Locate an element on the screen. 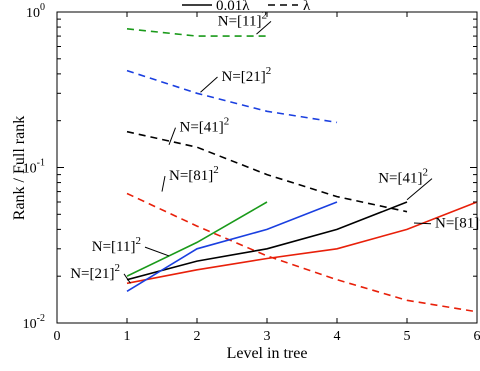 Image resolution: width=480 pixels, height=371 pixels. x-tick-label-1: 1 is located at coordinates (127, 336).